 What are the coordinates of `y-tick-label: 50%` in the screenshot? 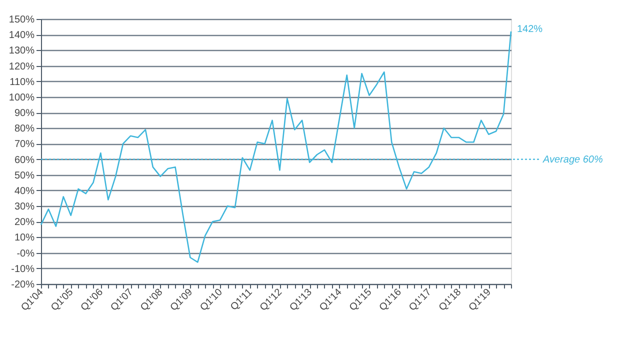 It's located at (24, 176).